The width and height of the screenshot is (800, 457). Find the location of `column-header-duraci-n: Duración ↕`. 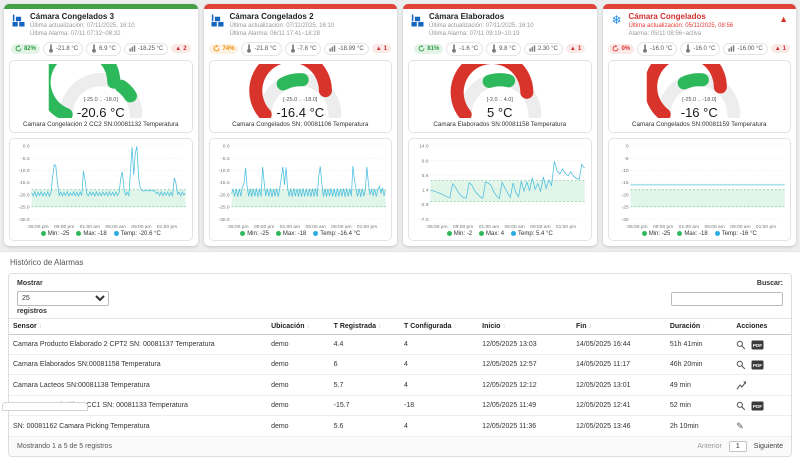

column-header-duraci-n: Duración ↕ is located at coordinates (699, 327).